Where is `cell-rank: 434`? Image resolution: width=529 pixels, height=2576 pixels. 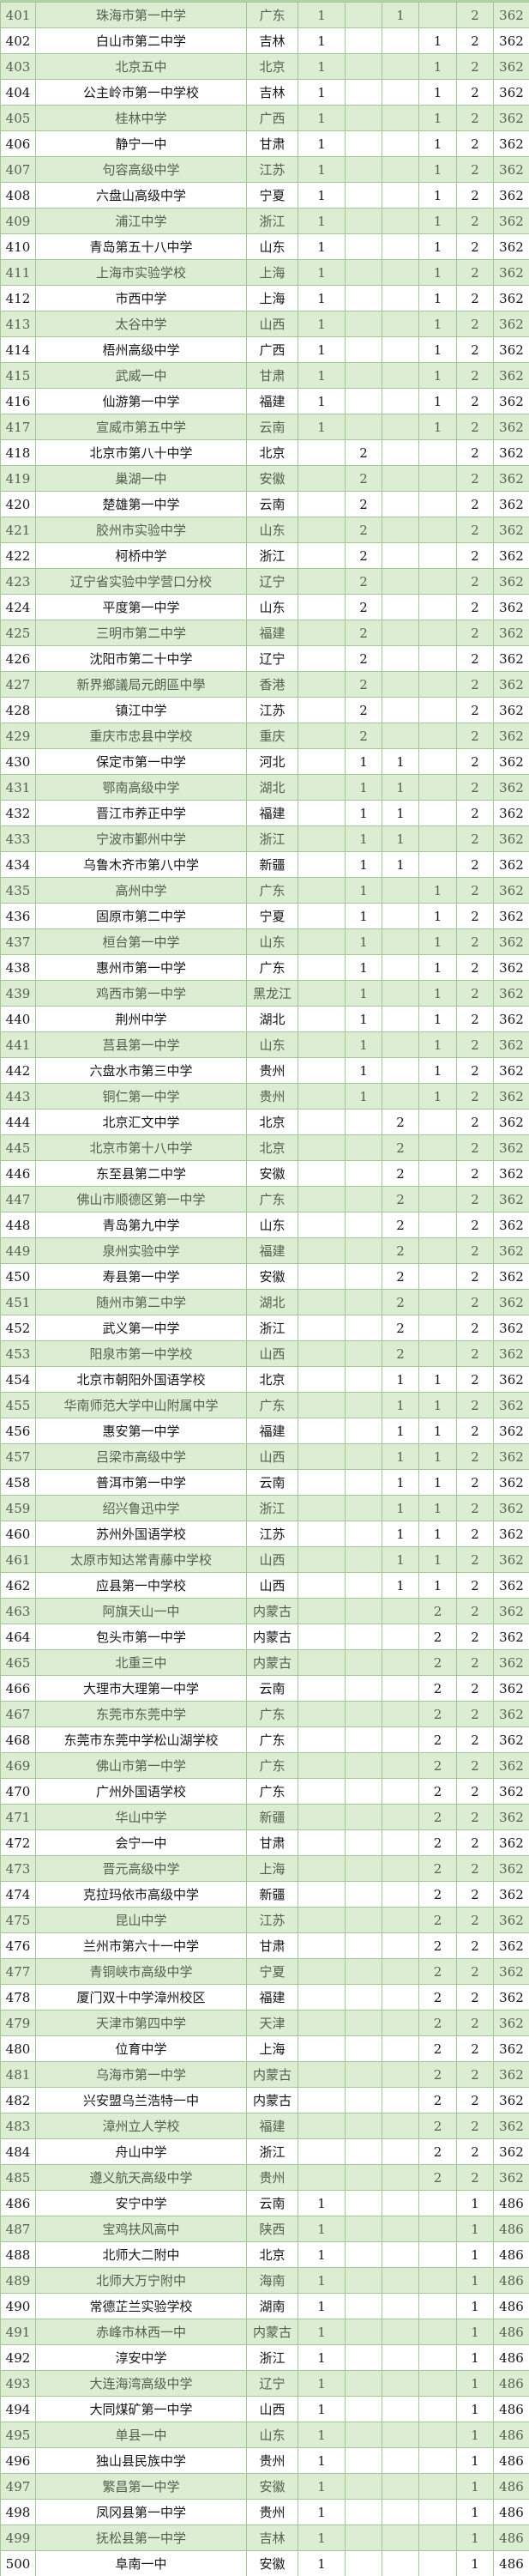 cell-rank: 434 is located at coordinates (18, 864).